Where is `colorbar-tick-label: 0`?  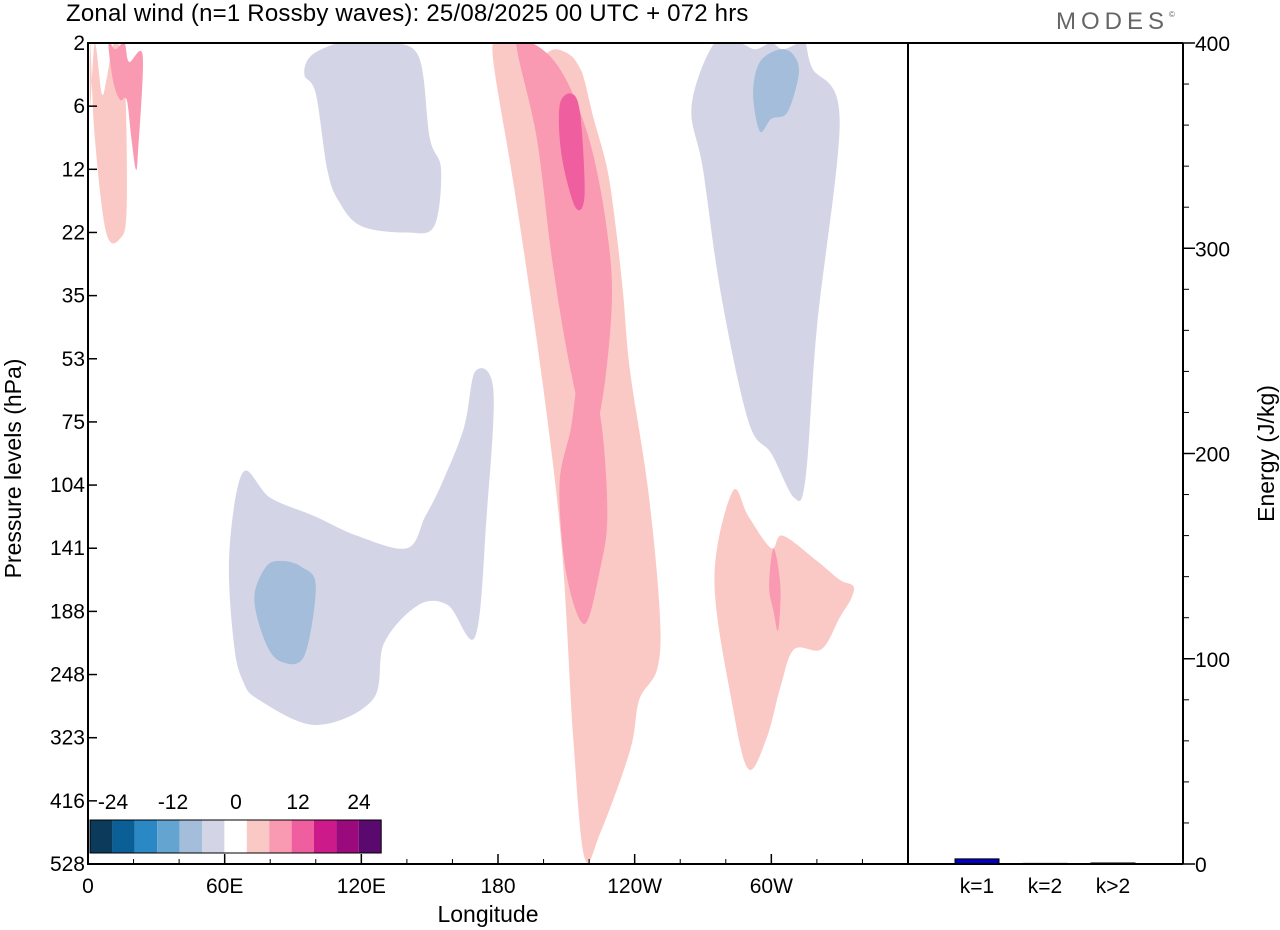 colorbar-tick-label: 0 is located at coordinates (236, 802).